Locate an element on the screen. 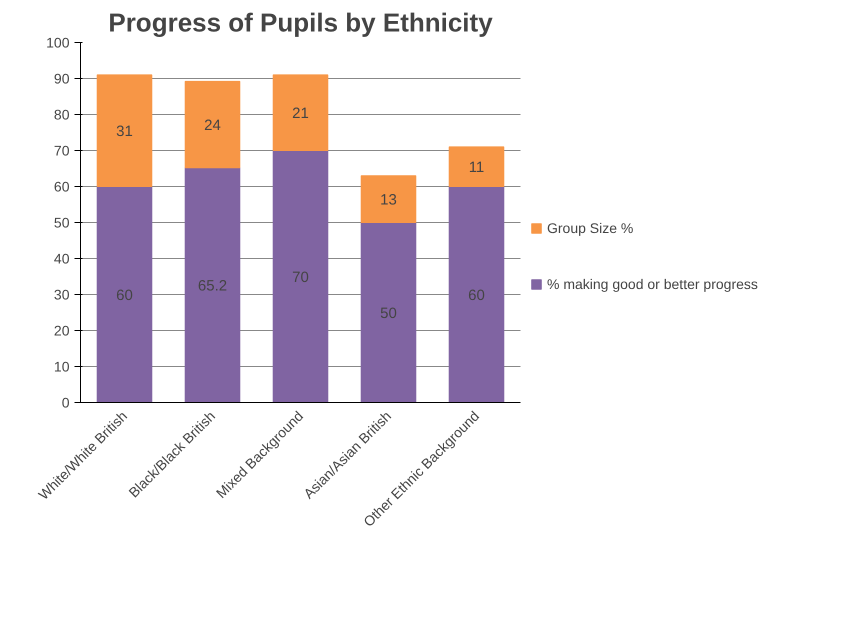  data-label: 13 is located at coordinates (388, 200).